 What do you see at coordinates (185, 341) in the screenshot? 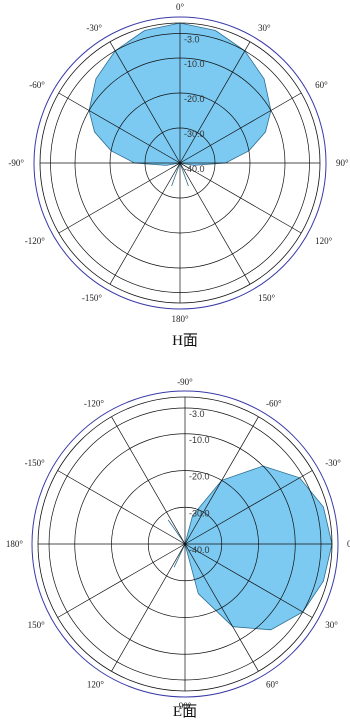
I see `h-plane-caption: H面` at bounding box center [185, 341].